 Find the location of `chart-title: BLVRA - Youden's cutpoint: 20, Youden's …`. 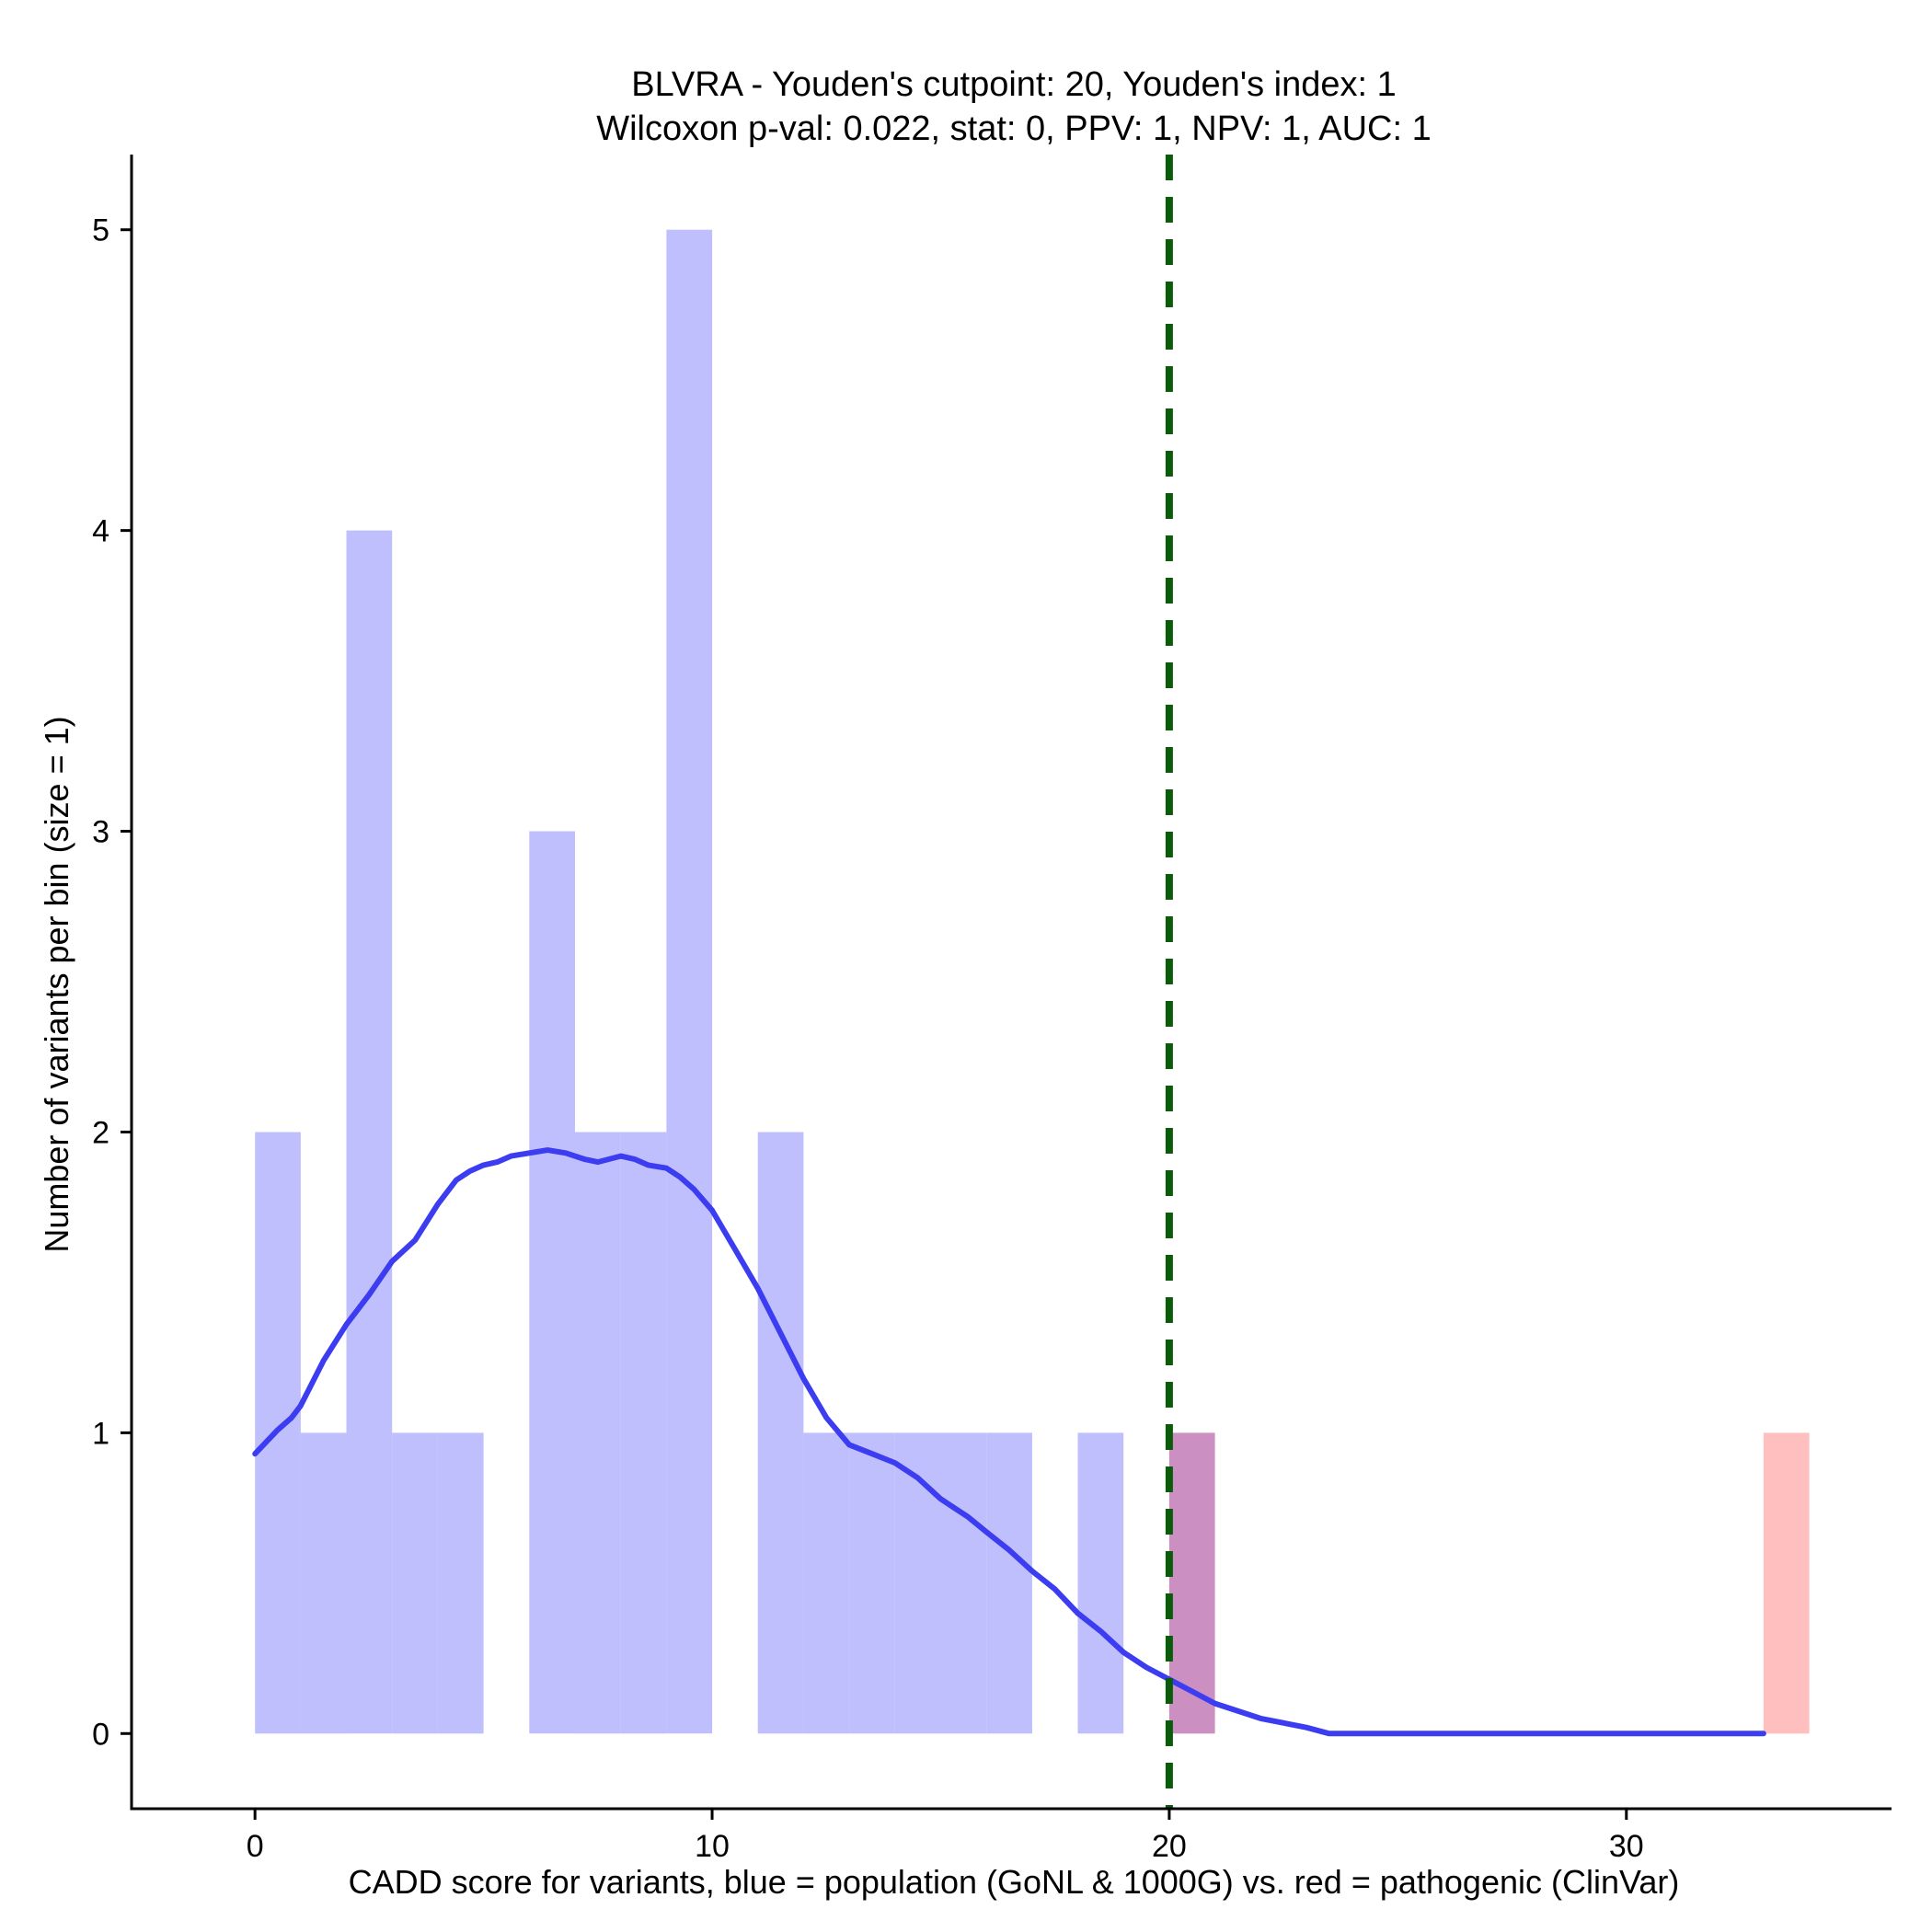

chart-title: BLVRA - Youden's cutpoint: 20, Youden's … is located at coordinates (1014, 84).